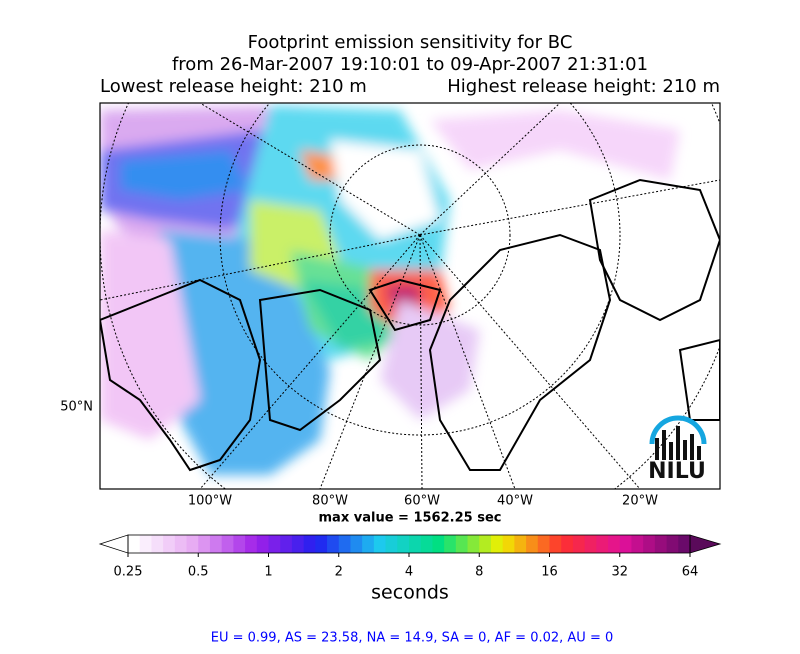 The width and height of the screenshot is (800, 654). Describe the element at coordinates (677, 471) in the screenshot. I see `logo-text: NILU` at that location.